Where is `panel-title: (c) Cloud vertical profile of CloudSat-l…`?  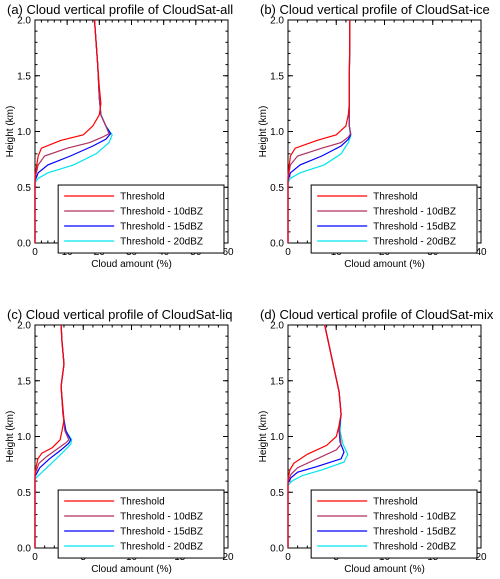 panel-title: (c) Cloud vertical profile of CloudSat-l… is located at coordinates (119, 314).